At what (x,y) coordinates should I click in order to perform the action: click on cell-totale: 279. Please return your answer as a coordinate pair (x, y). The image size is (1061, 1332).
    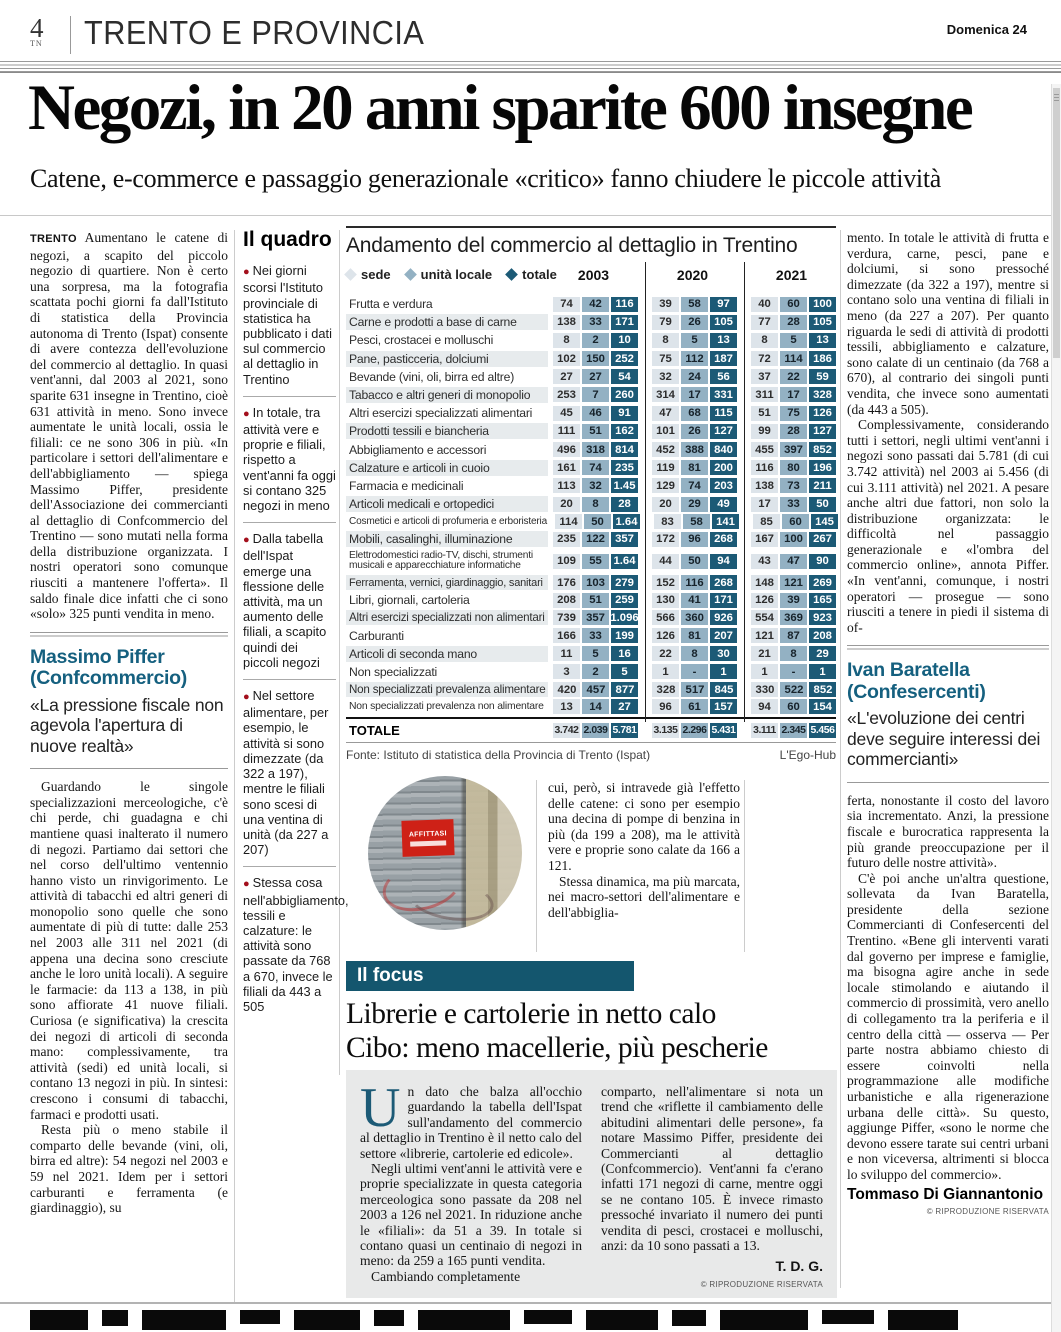
    Looking at the image, I should click on (624, 583).